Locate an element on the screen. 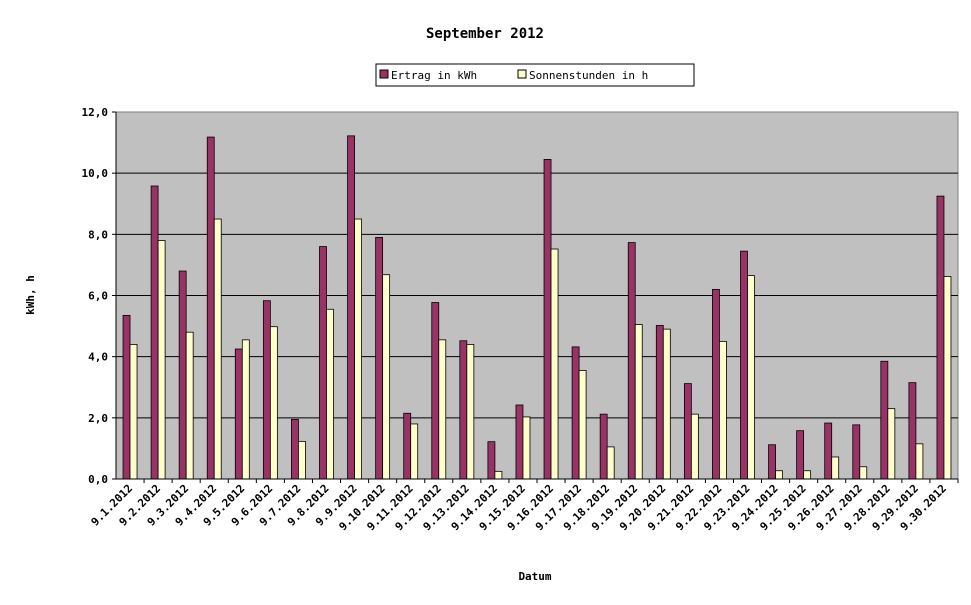 The width and height of the screenshot is (971, 605). y-axis-ticks: 0,0 2,0 4,0 6,0 8,0 10,0 12,0 is located at coordinates (99, 296).